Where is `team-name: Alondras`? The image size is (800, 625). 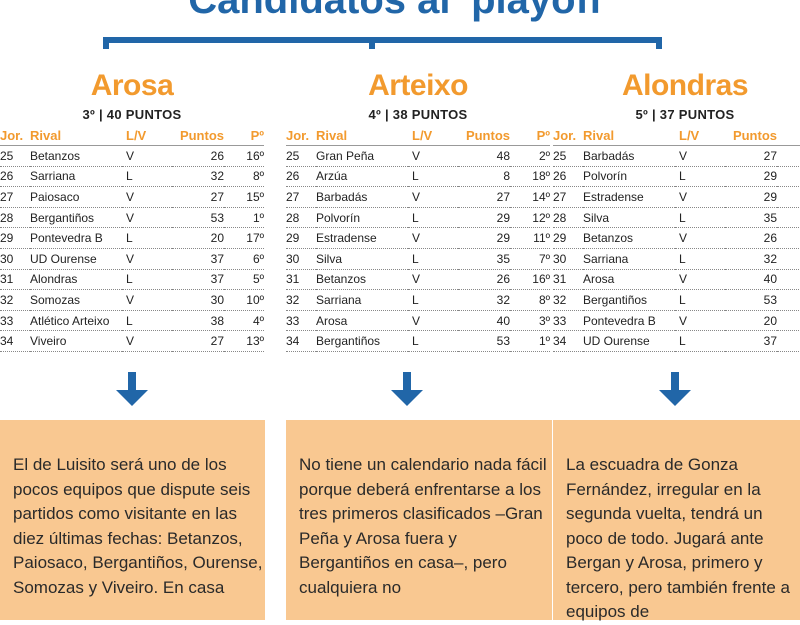 team-name: Alondras is located at coordinates (685, 85).